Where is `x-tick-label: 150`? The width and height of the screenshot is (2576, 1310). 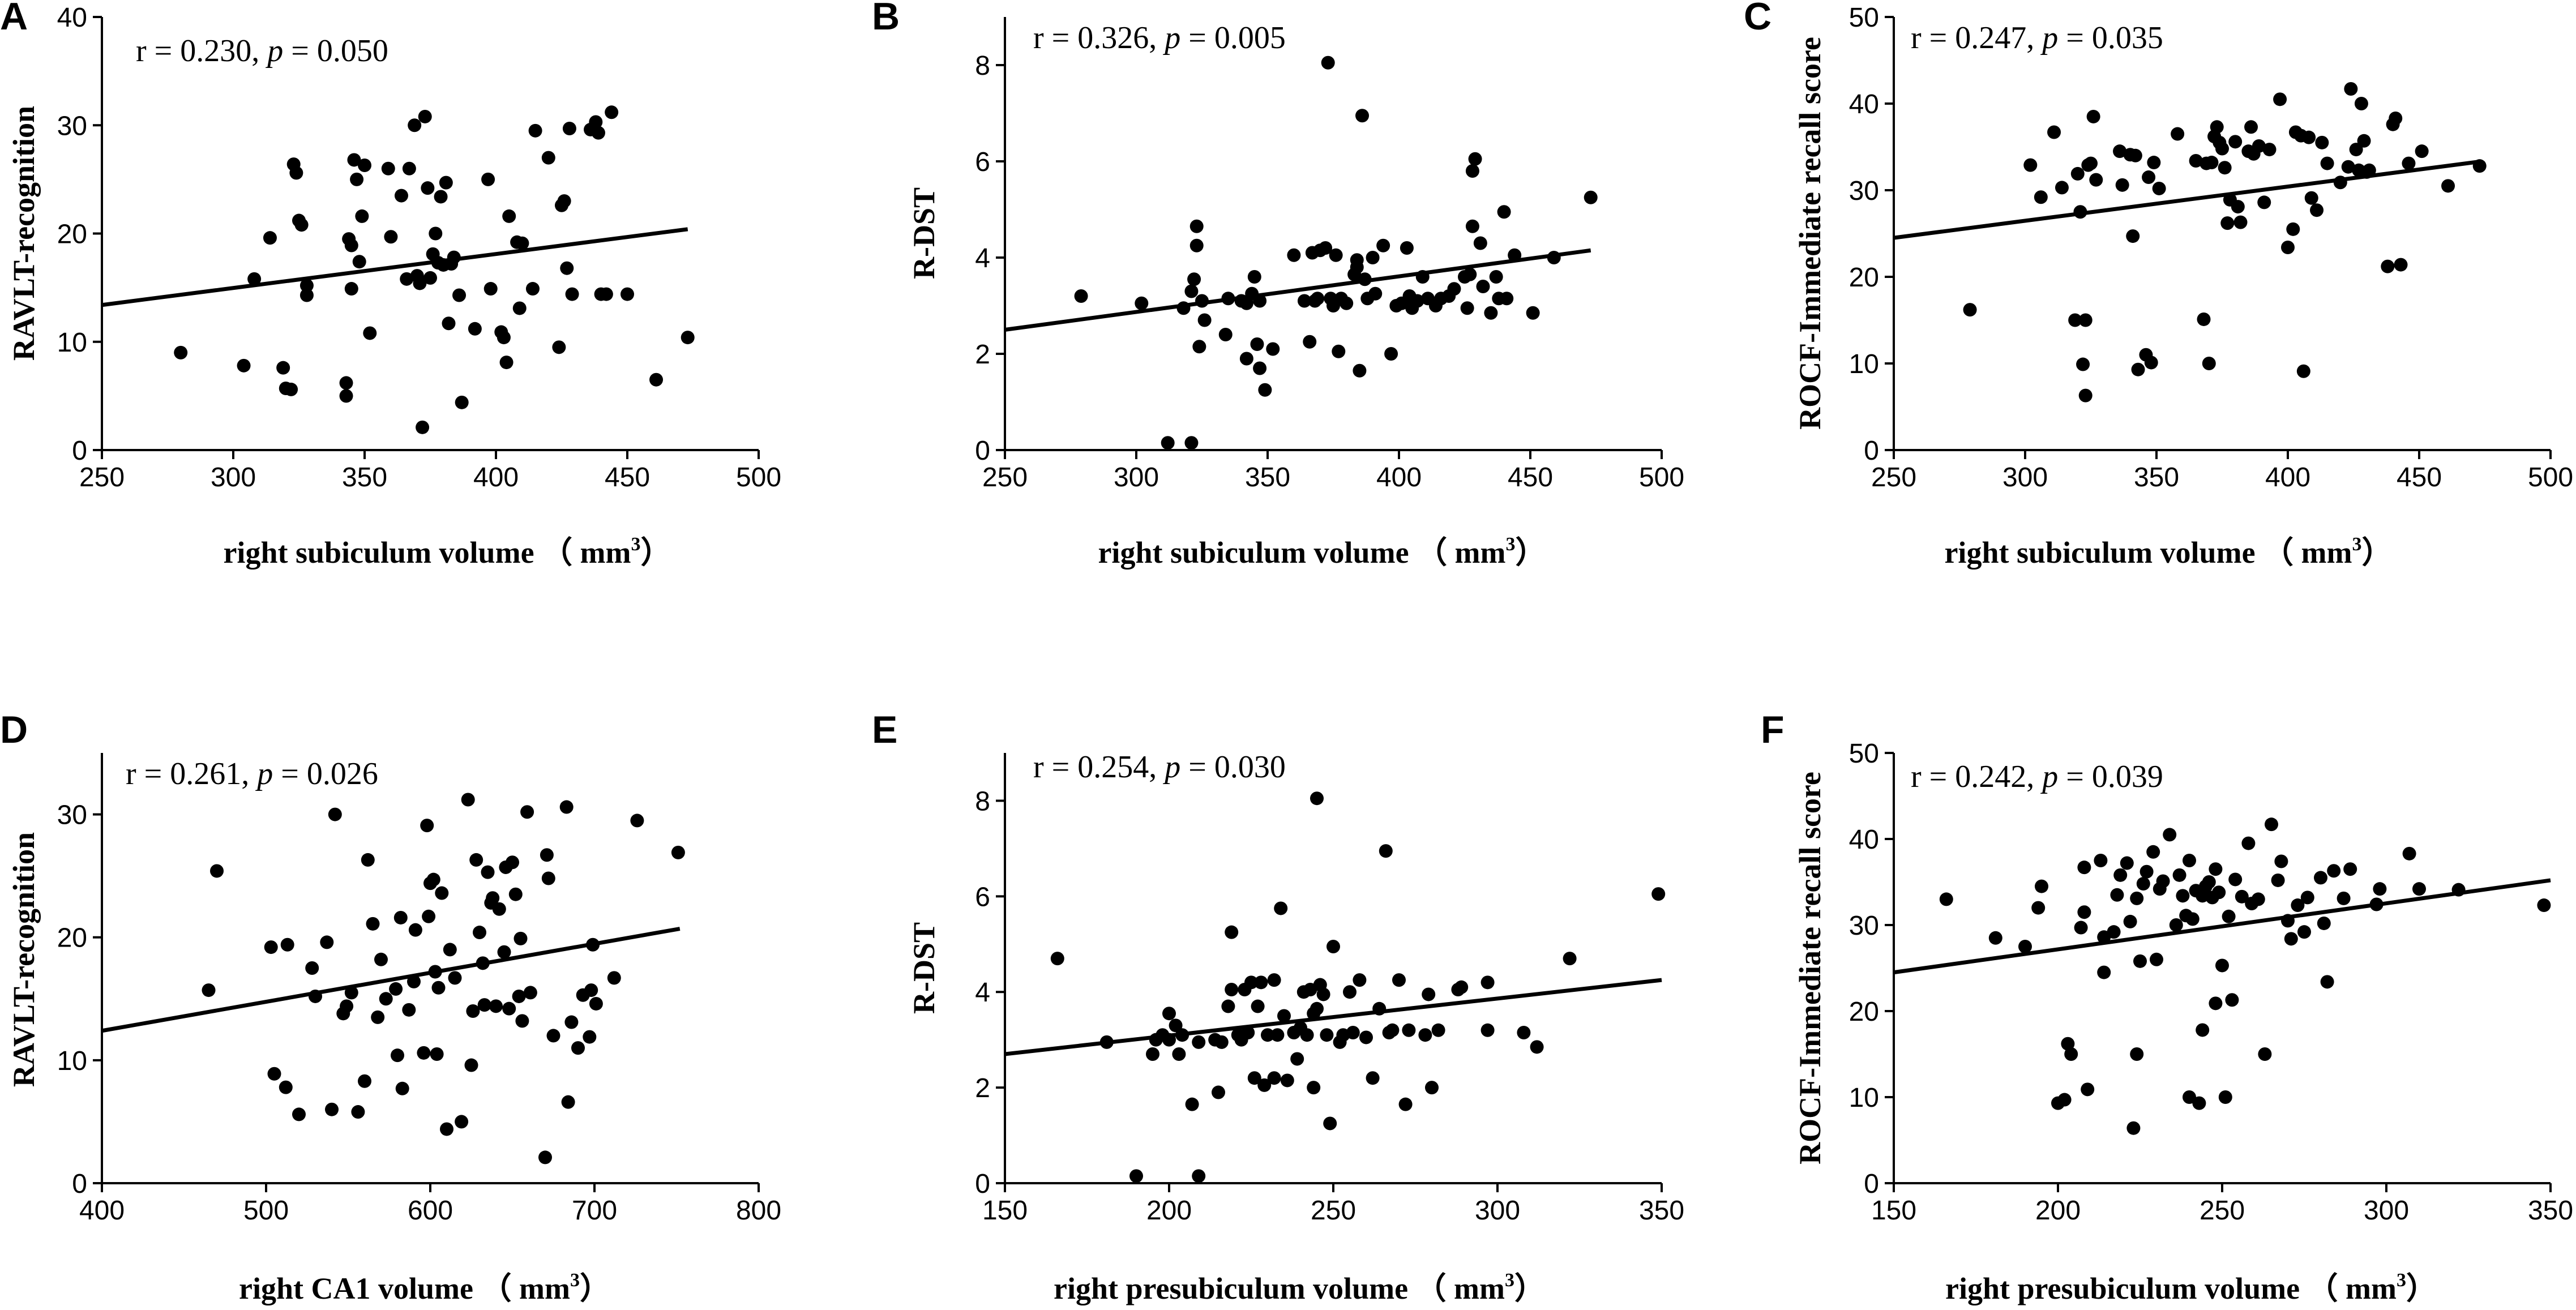 x-tick-label: 150 is located at coordinates (1005, 1211).